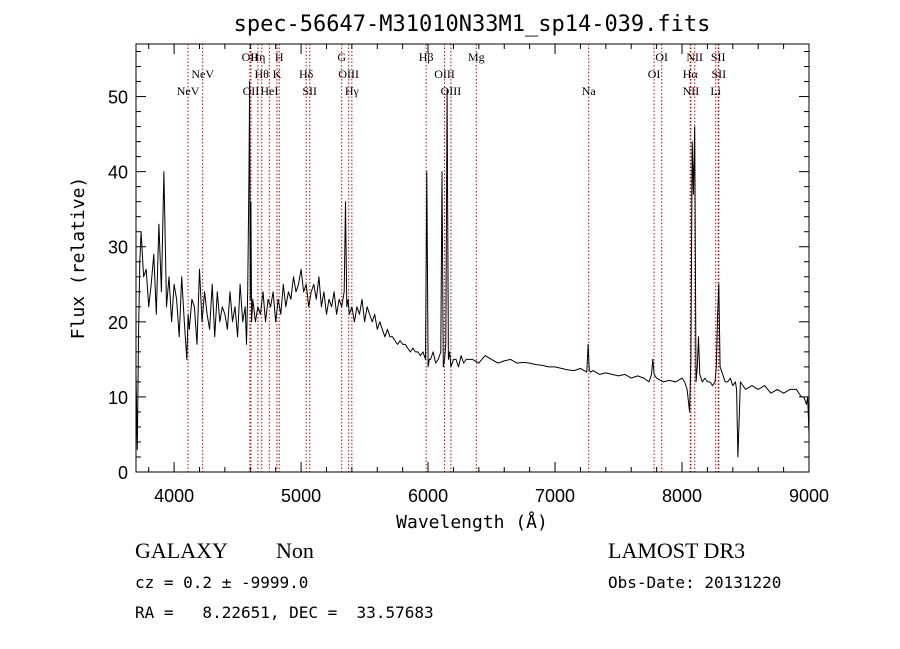 This screenshot has width=900, height=649. I want to click on marker-label-6: HeI, so click(269, 91).